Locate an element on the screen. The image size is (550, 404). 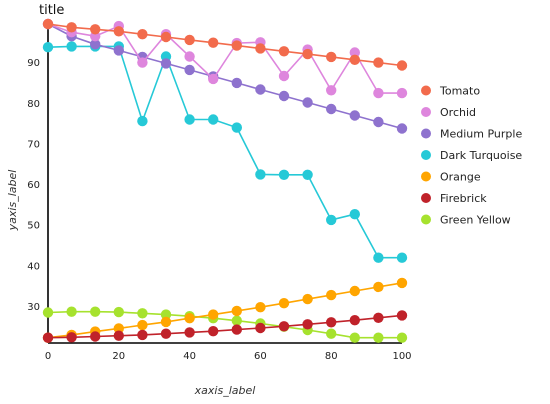
legend-label-orchid: Orchid is located at coordinates (458, 112).